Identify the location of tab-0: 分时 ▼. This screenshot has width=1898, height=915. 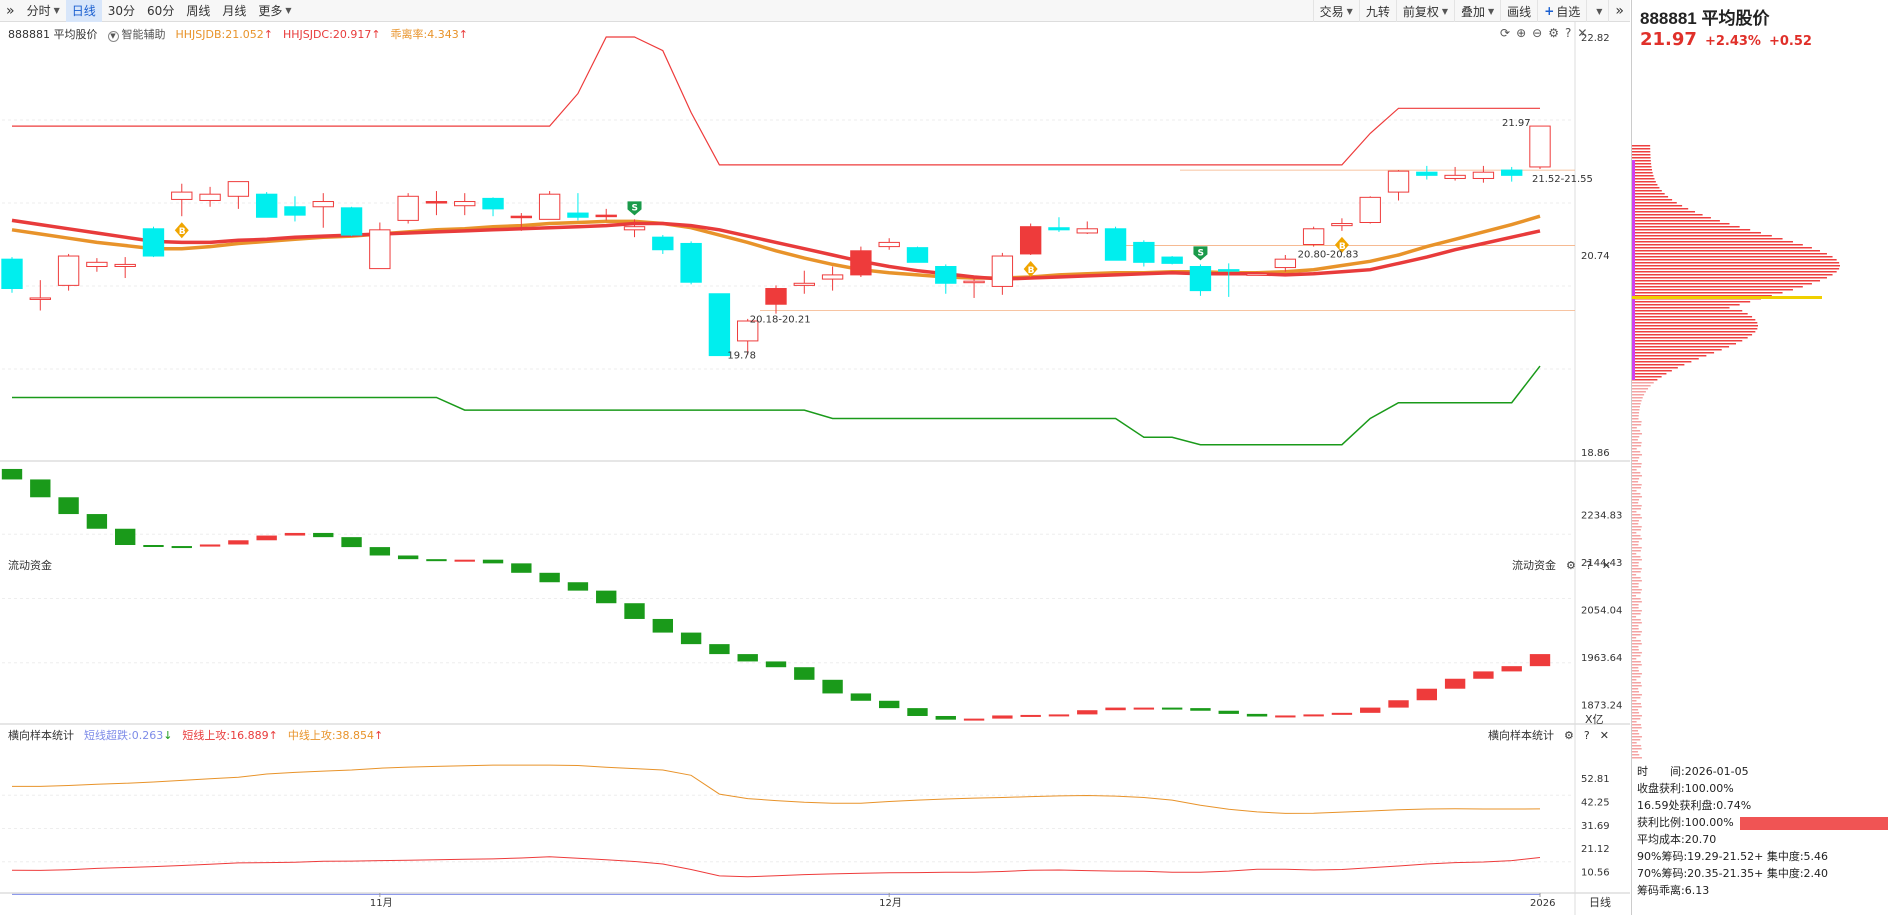
(43, 11).